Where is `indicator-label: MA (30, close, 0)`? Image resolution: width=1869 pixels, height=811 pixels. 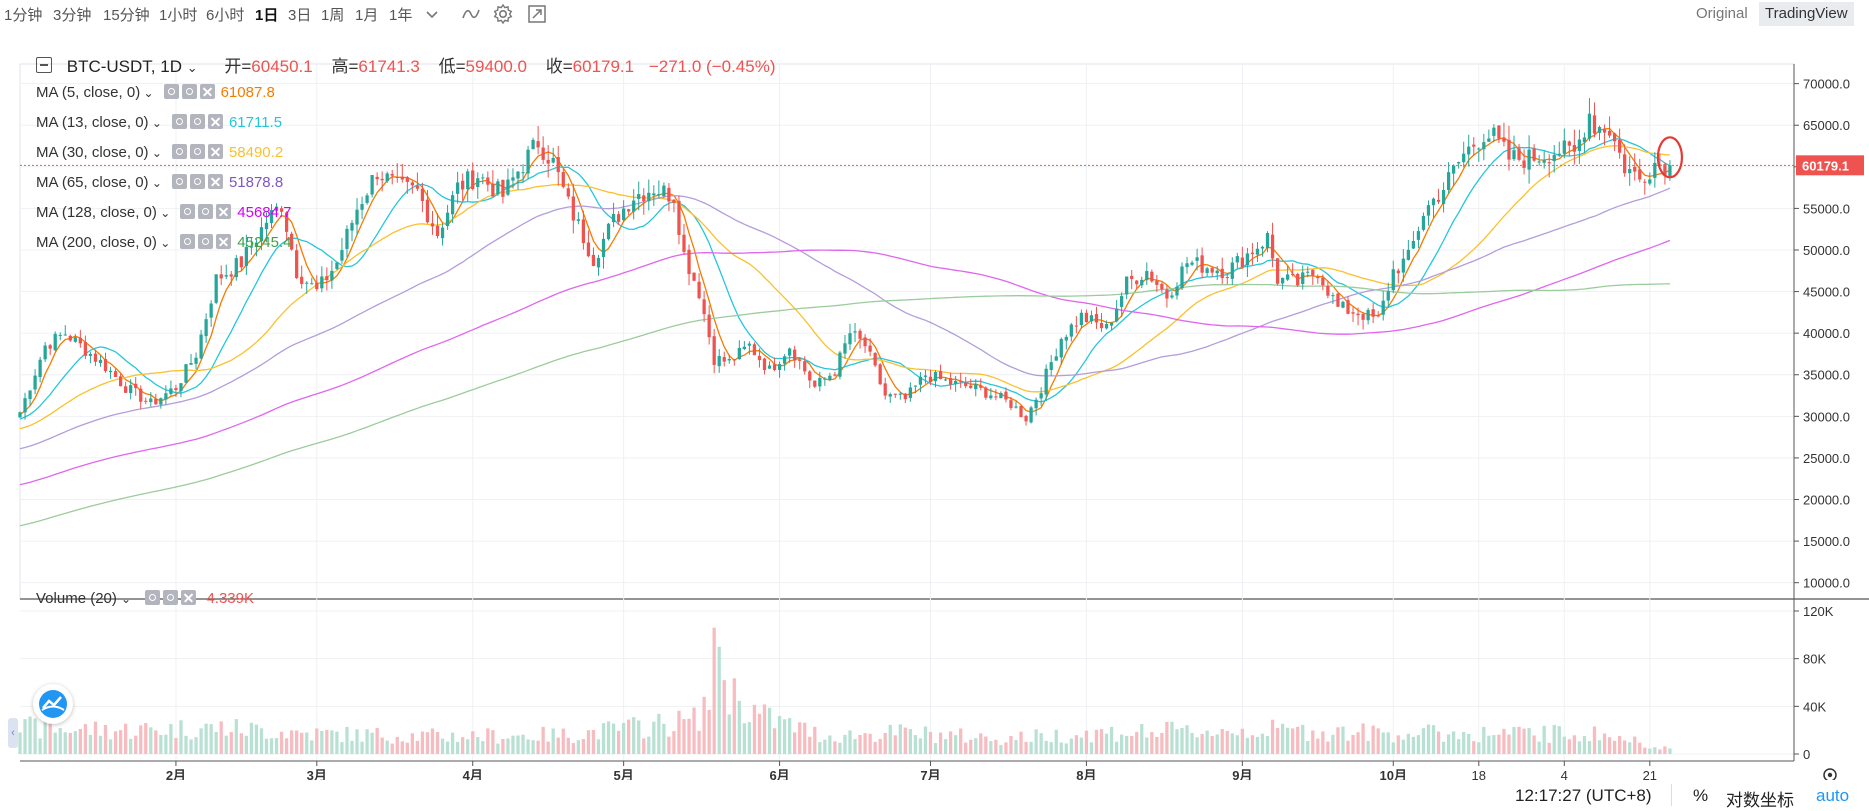 indicator-label: MA (30, close, 0) is located at coordinates (92, 152).